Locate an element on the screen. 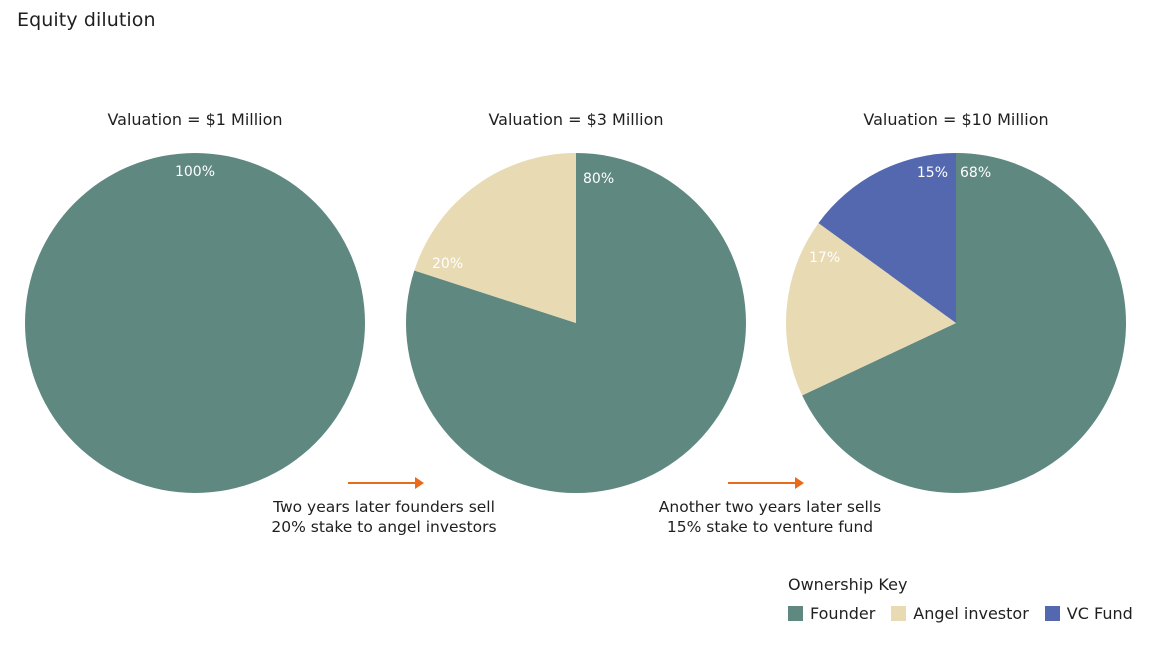 This screenshot has height=648, width=1152. annotation-1-line-1: Two years later founders sell is located at coordinates (384, 507).